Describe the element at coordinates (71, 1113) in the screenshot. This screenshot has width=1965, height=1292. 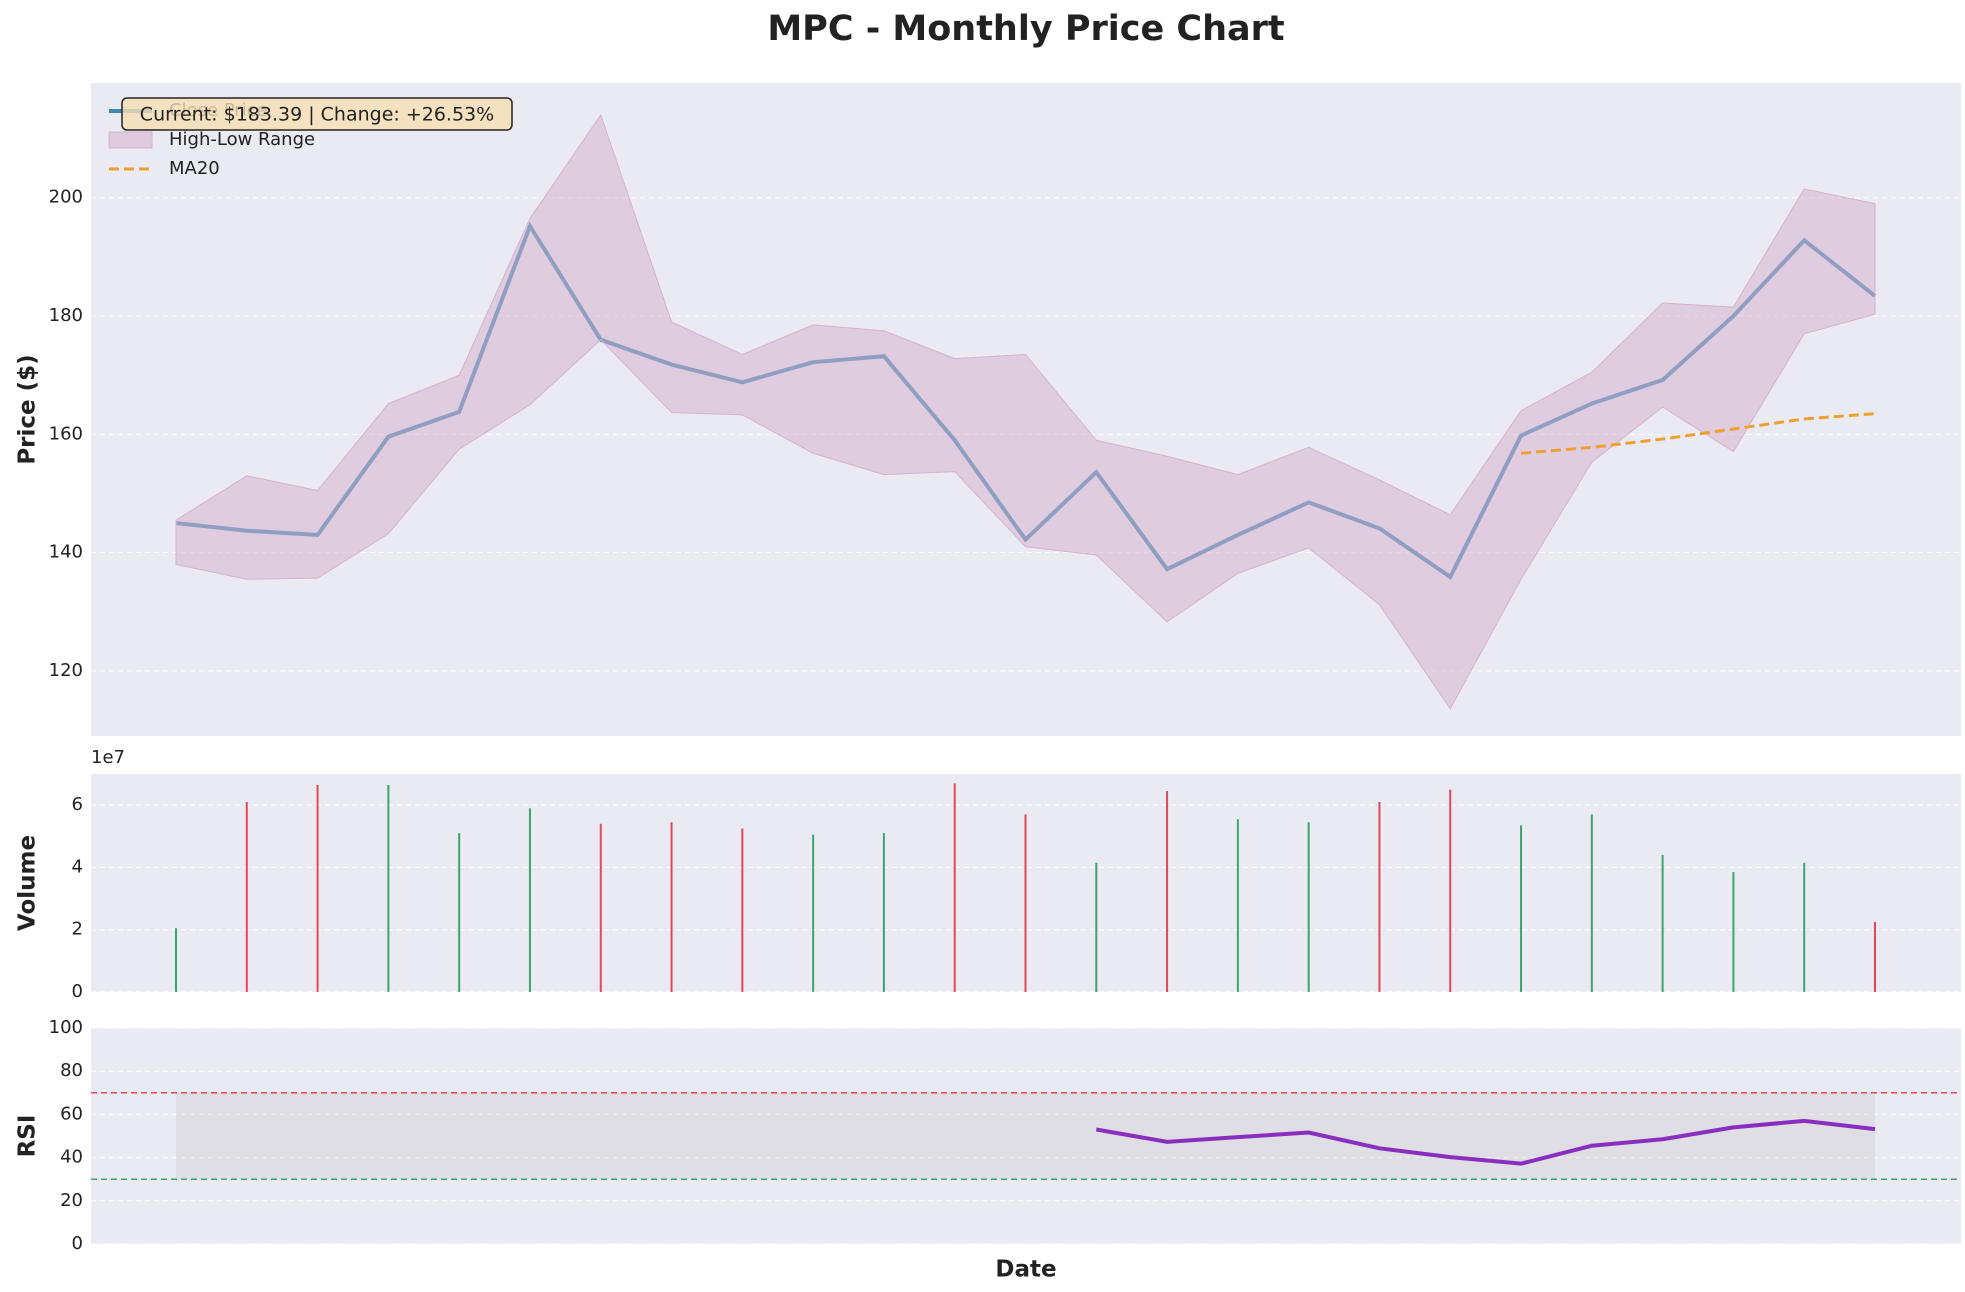
I see `y-tick-label: 60` at that location.